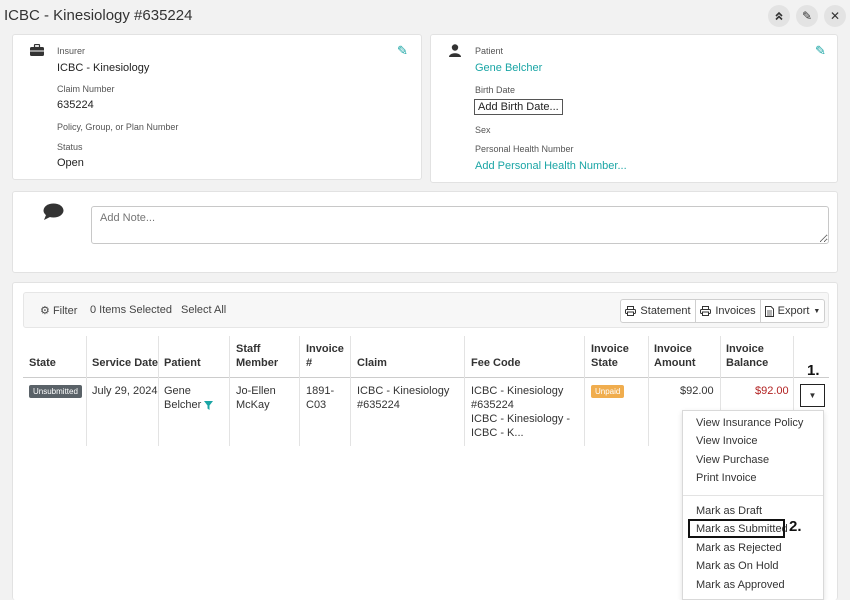  I want to click on col-header-fee-code: Fee Code, so click(496, 363).